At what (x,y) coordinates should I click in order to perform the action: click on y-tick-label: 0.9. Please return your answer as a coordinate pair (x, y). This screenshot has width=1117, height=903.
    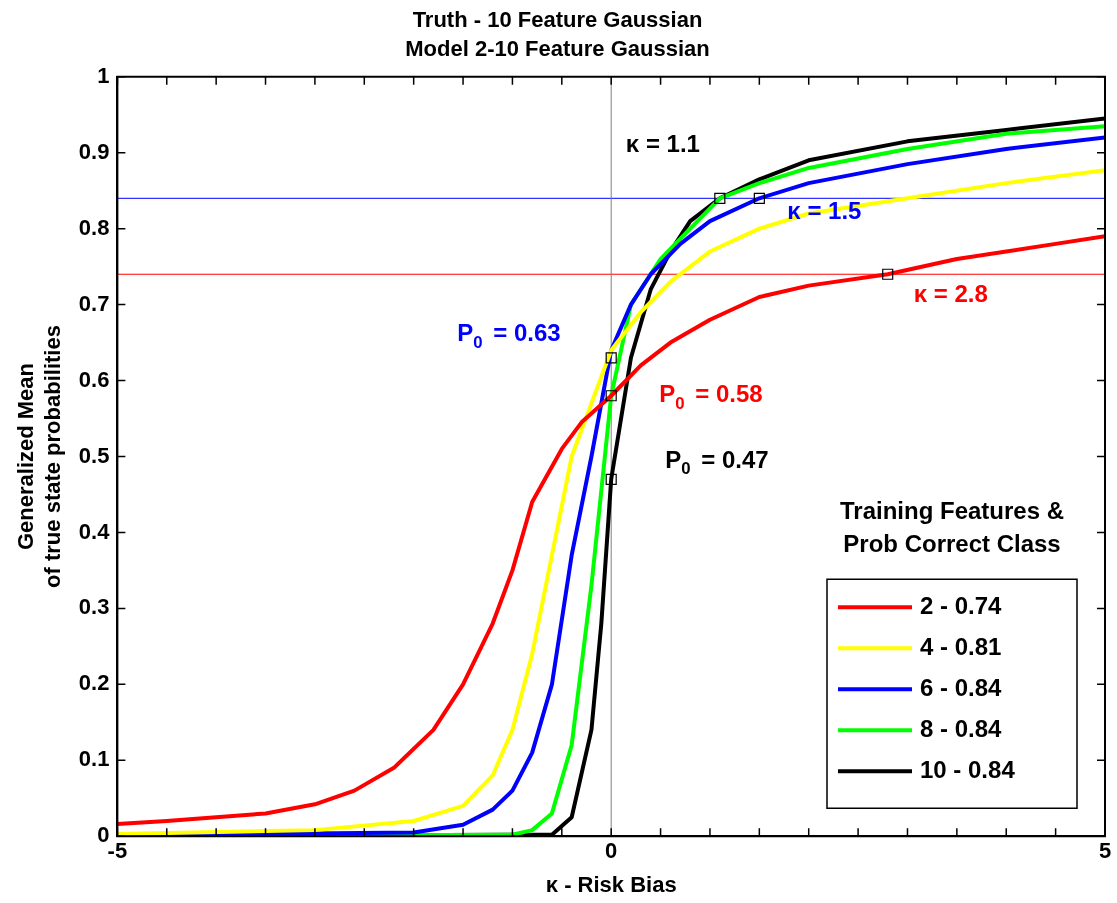
    Looking at the image, I should click on (94, 151).